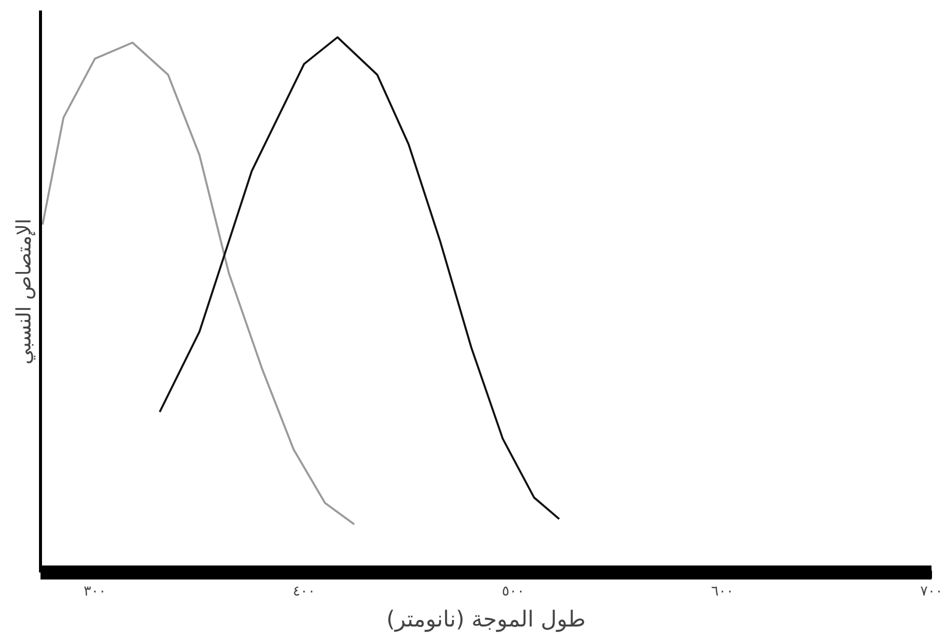 This screenshot has width=951, height=635. I want to click on x-tick-label: ٣٠٠, so click(95, 592).